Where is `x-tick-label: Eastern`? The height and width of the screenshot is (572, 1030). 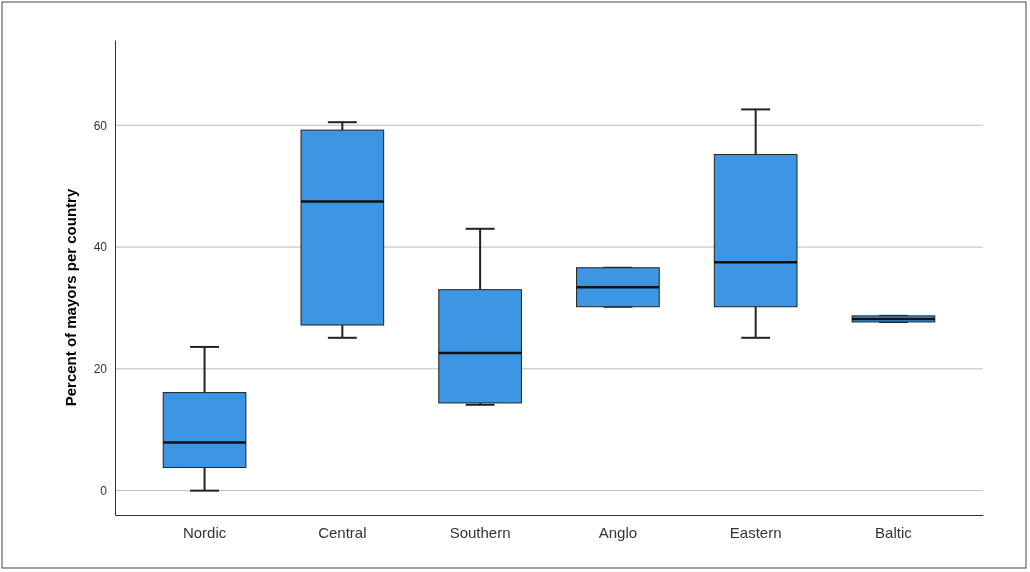 x-tick-label: Eastern is located at coordinates (755, 532).